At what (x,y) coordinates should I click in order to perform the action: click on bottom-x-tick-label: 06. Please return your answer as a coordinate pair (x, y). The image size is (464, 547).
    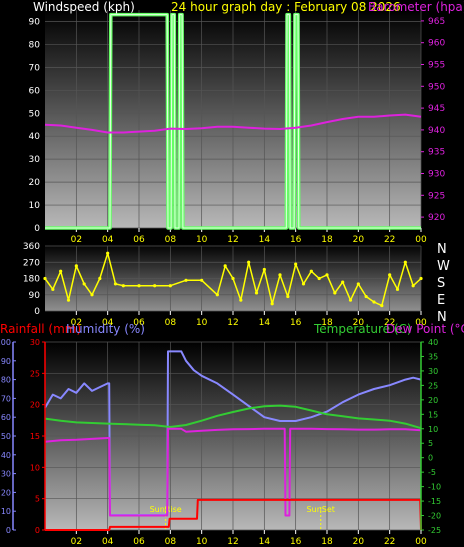
    Looking at the image, I should click on (139, 542).